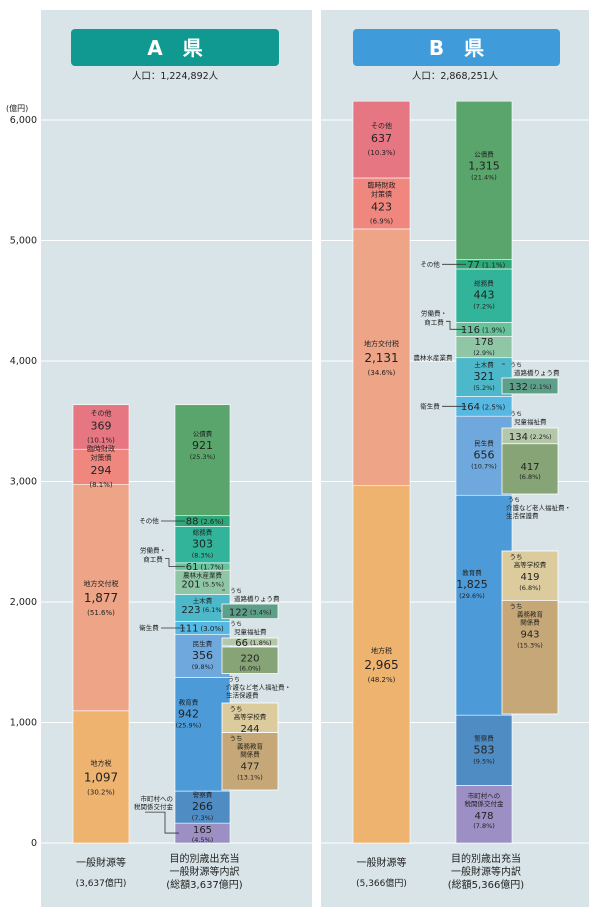 This screenshot has height=923, width=601. Describe the element at coordinates (203, 818) in the screenshot. I see `segment-pct: (7.3%)` at that location.